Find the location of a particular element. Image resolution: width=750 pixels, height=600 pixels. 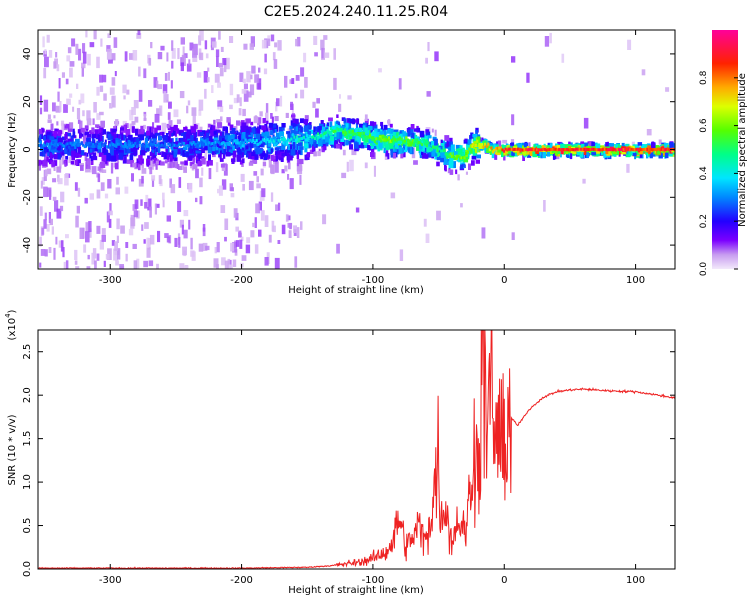

x-tick-label: 0 is located at coordinates (504, 580).